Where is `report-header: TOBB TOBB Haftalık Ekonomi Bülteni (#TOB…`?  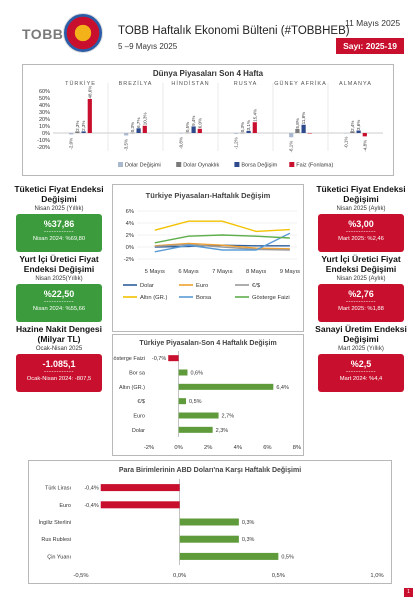 report-header: TOBB TOBB Haftalık Ekonomi Bülteni (#TOB… is located at coordinates (207, 29).